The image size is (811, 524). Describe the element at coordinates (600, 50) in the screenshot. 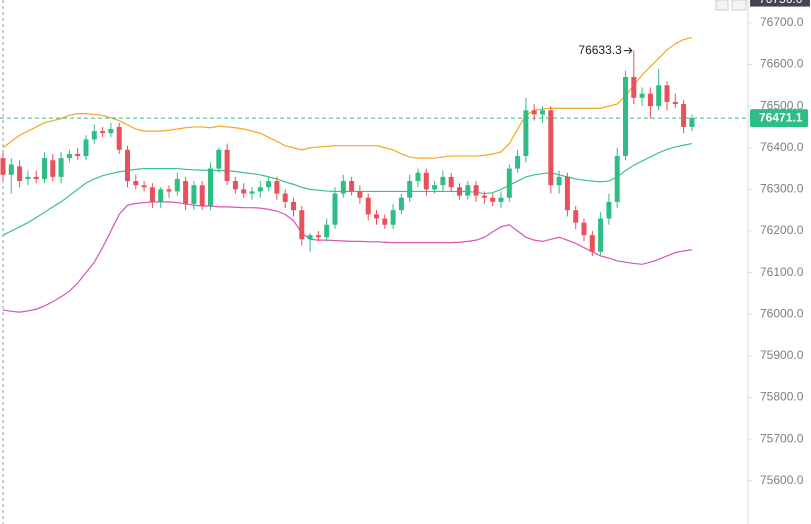

I see `max-price-label: 76633.3` at that location.